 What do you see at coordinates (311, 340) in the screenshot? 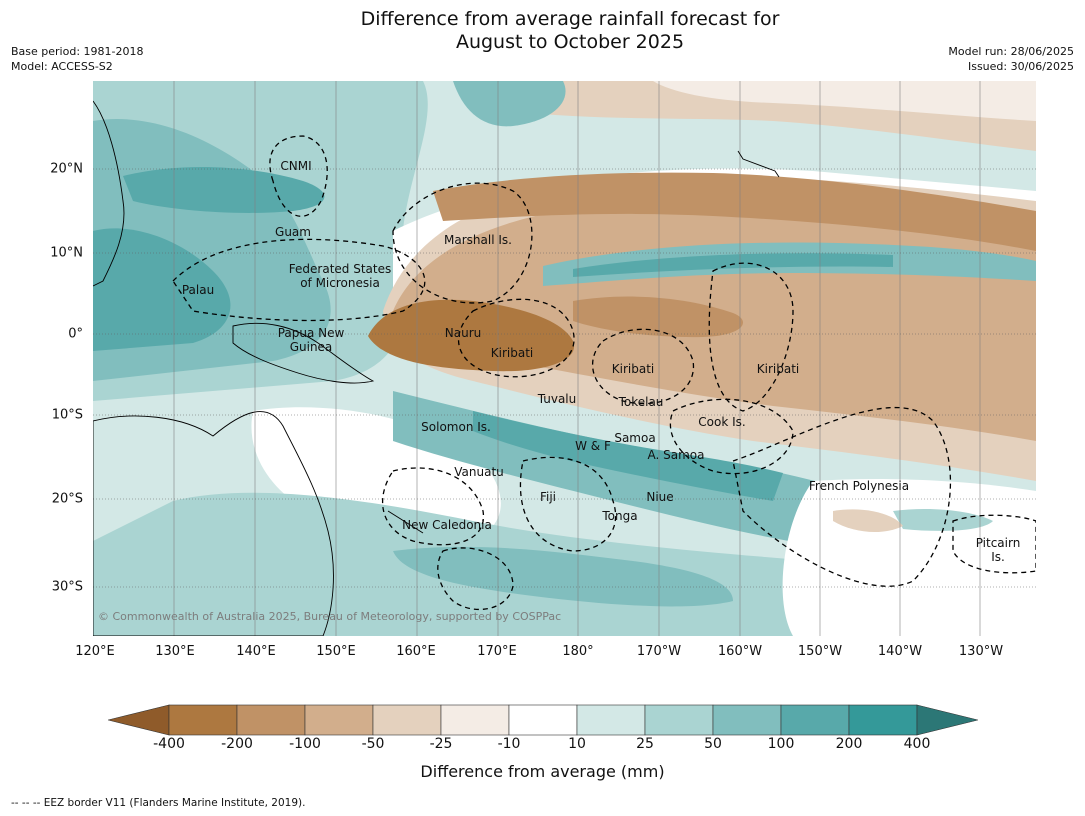
I see `label-png: Papua New Guinea` at bounding box center [311, 340].